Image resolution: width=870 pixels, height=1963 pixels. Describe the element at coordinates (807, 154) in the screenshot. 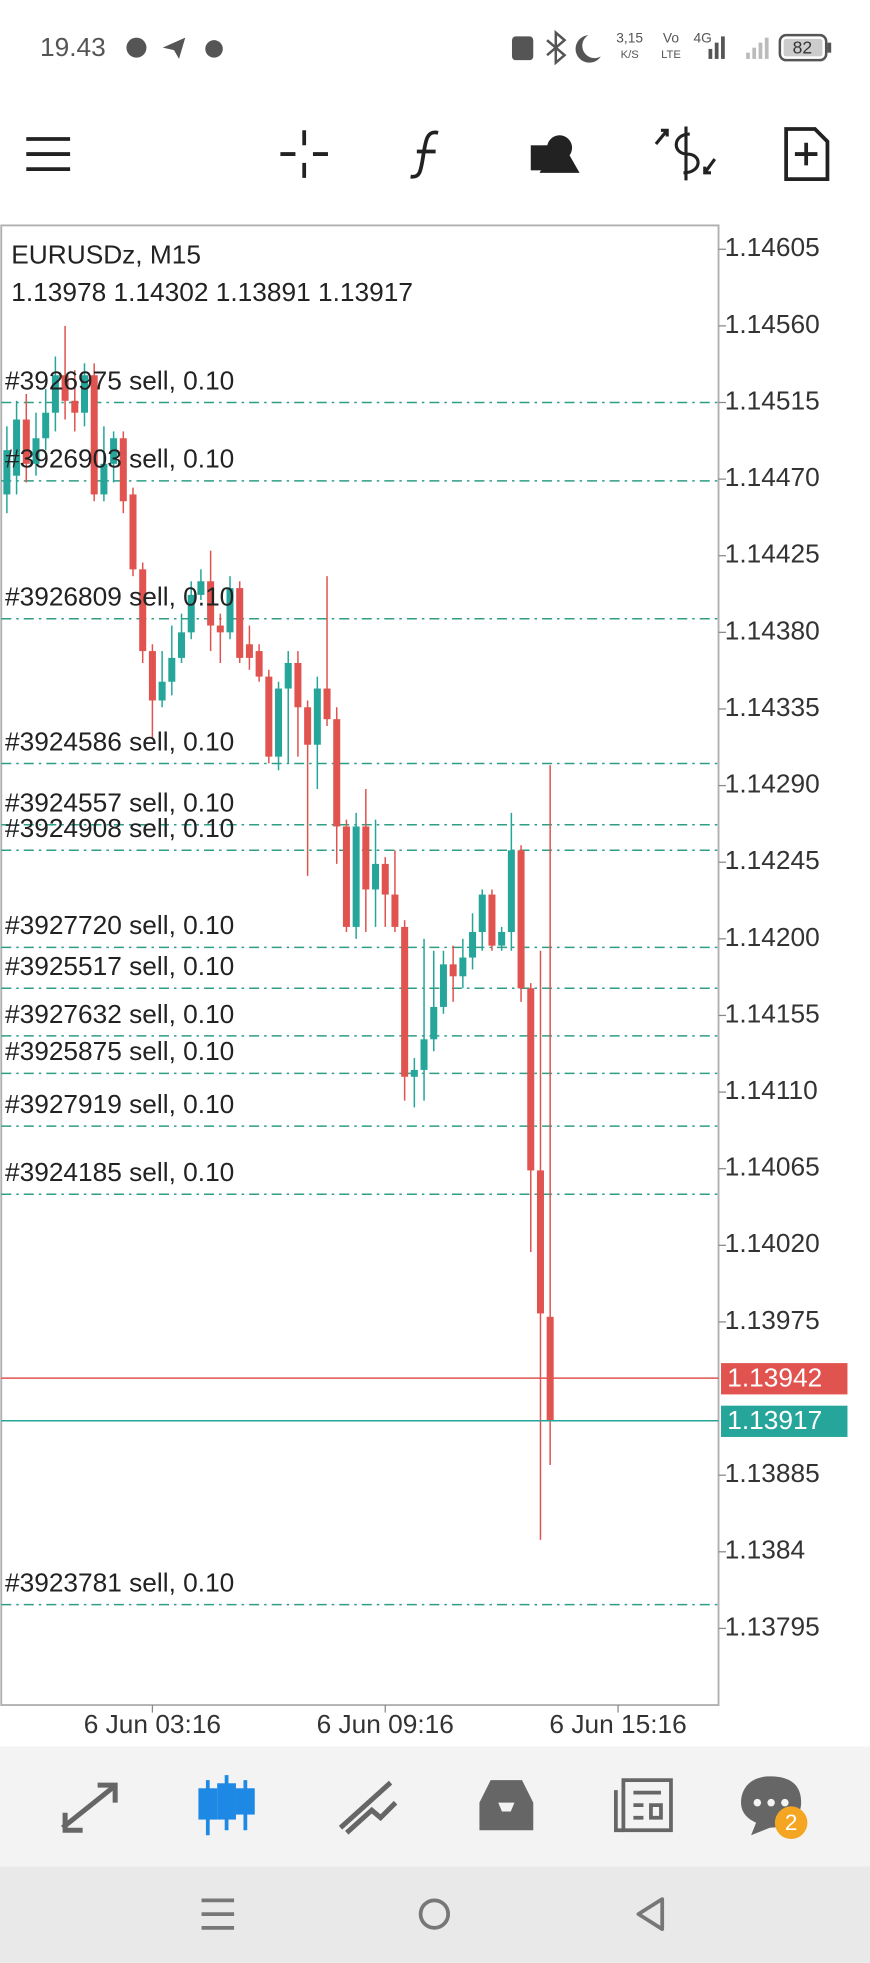

I see `new-order-button` at that location.